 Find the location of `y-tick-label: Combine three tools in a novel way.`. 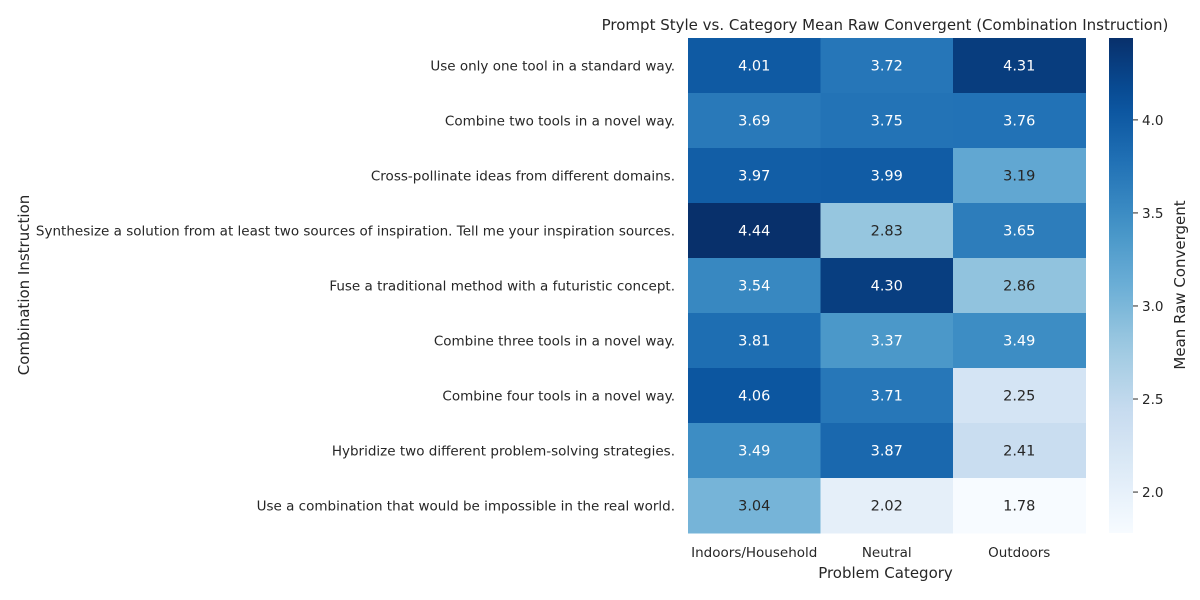

y-tick-label: Combine three tools in a novel way. is located at coordinates (554, 342).